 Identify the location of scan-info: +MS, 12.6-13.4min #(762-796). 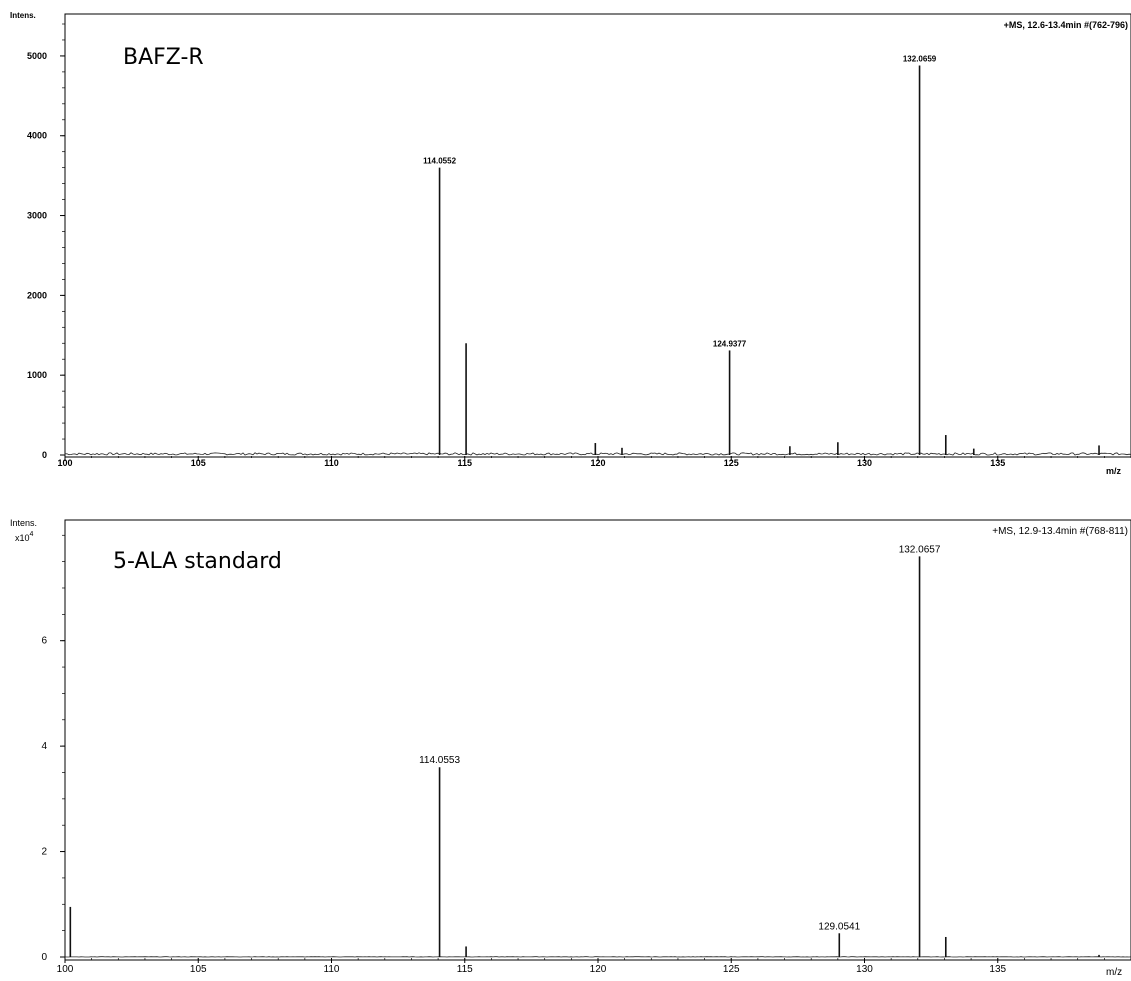
(1066, 25).